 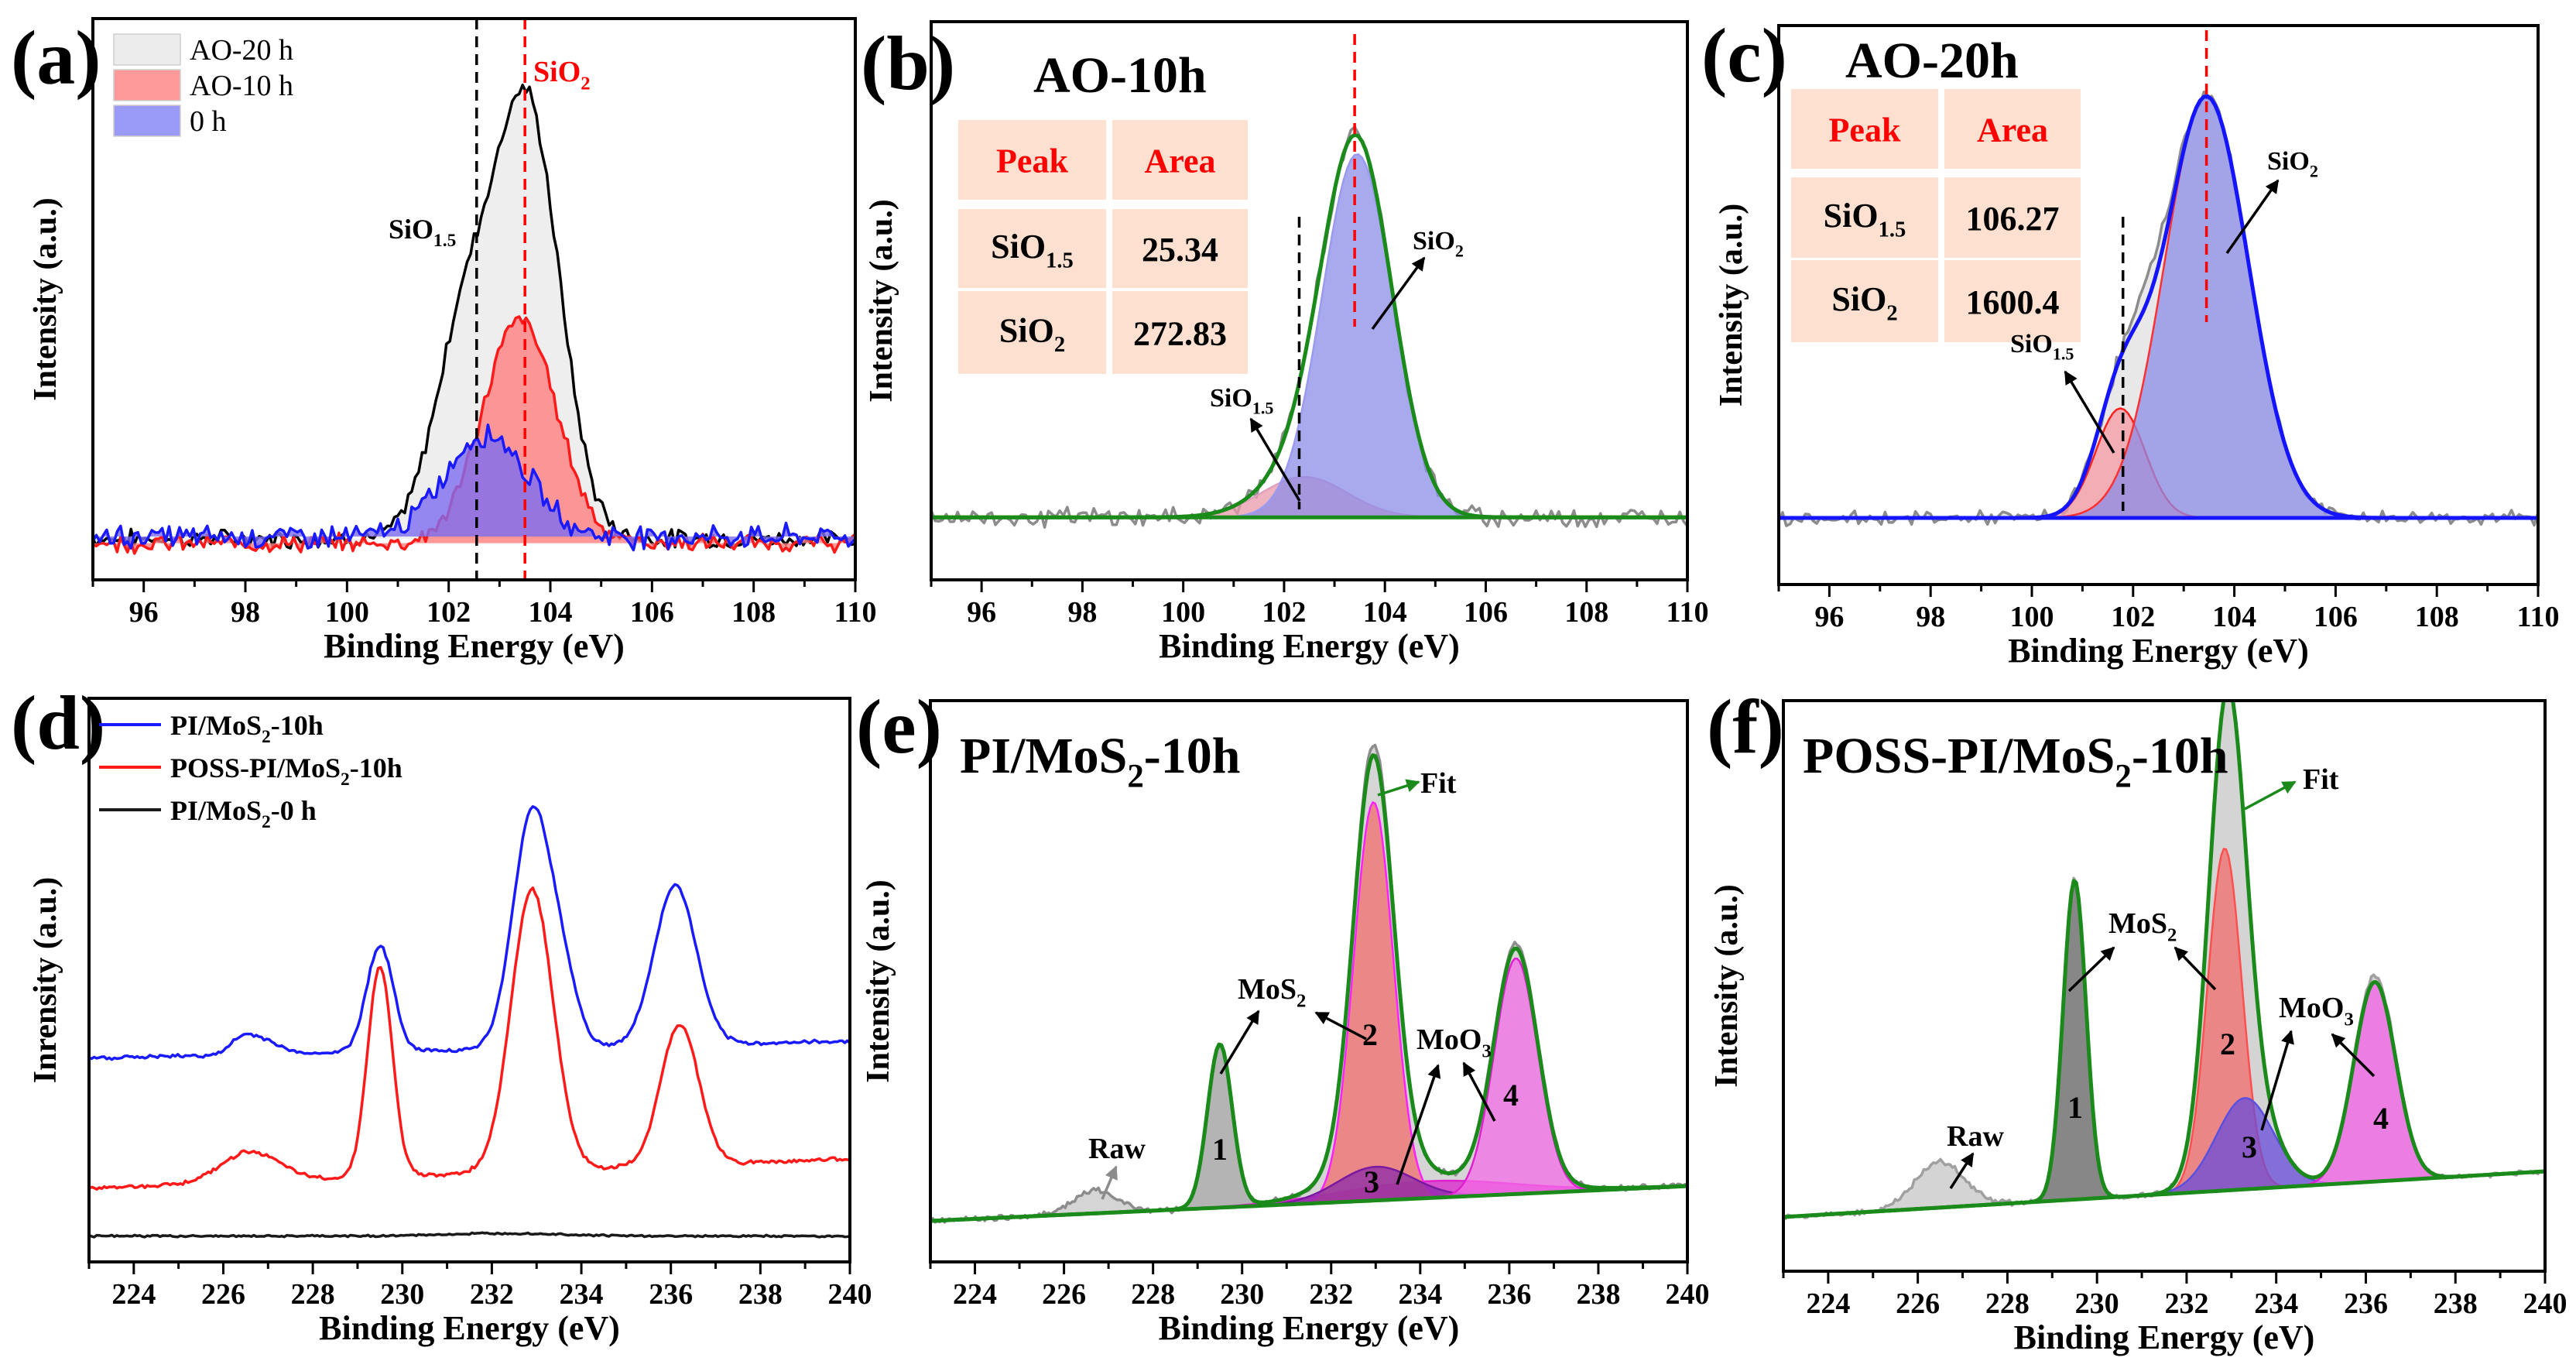 What do you see at coordinates (2316, 1011) in the screenshot?
I see `annotation-label: MoO3` at bounding box center [2316, 1011].